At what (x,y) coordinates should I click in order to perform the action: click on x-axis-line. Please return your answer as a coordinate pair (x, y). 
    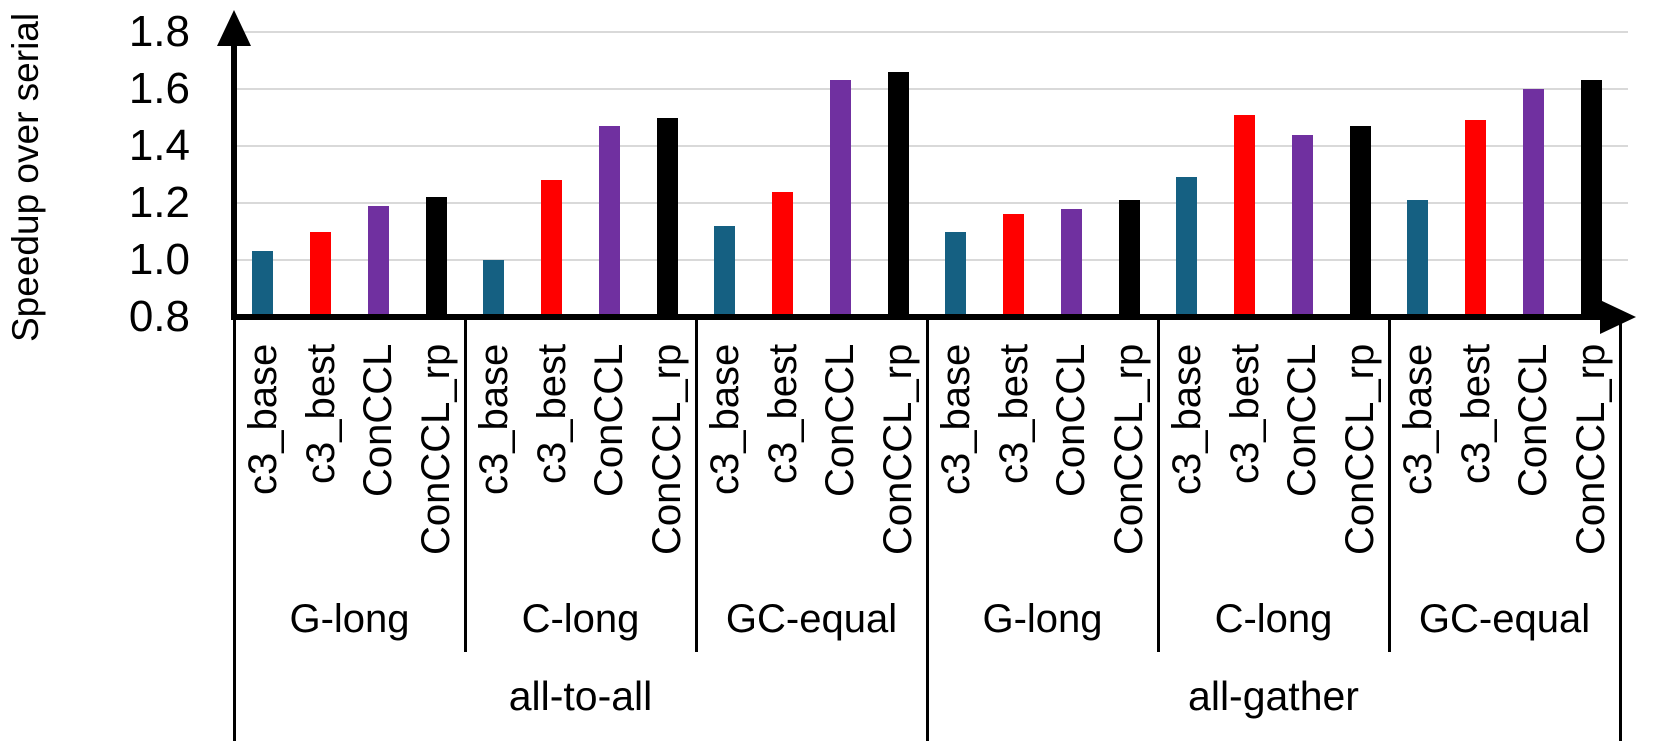
    Looking at the image, I should click on (916, 317).